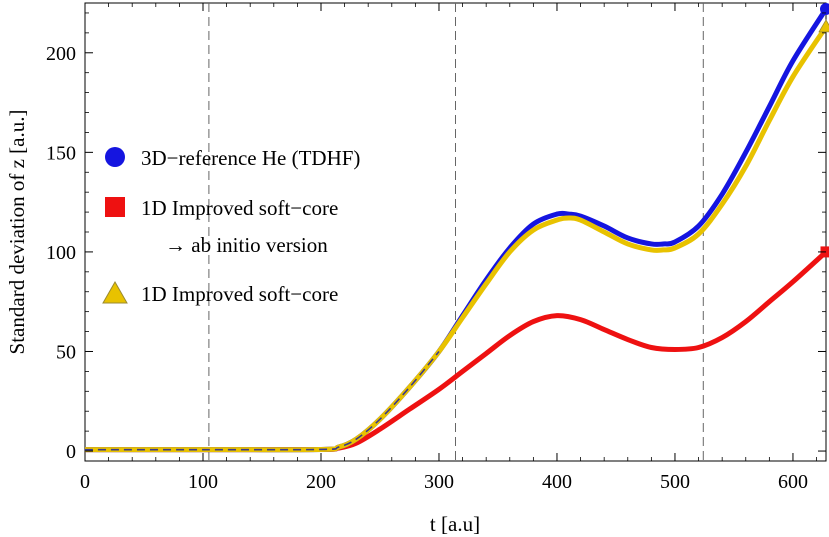 This screenshot has height=537, width=829. Describe the element at coordinates (85, 482) in the screenshot. I see `x-tick-label-0: 0` at that location.